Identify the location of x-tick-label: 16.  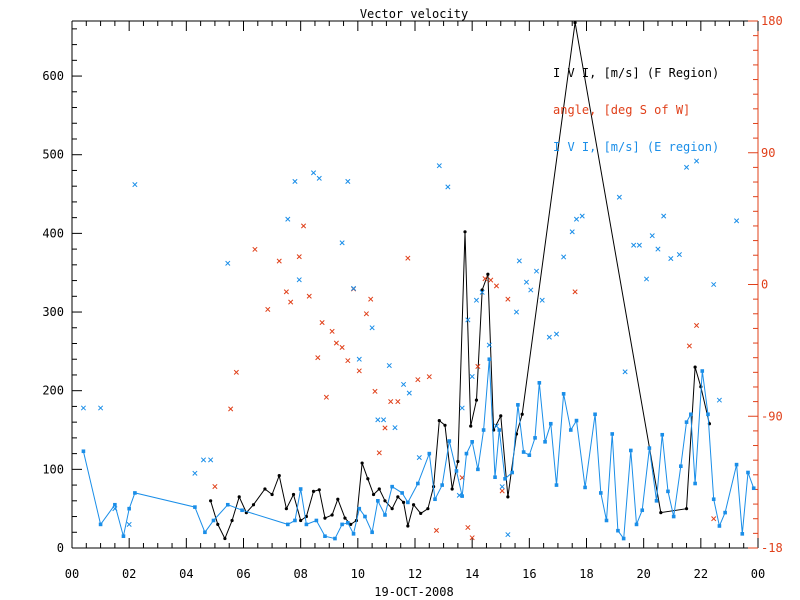
(529, 574).